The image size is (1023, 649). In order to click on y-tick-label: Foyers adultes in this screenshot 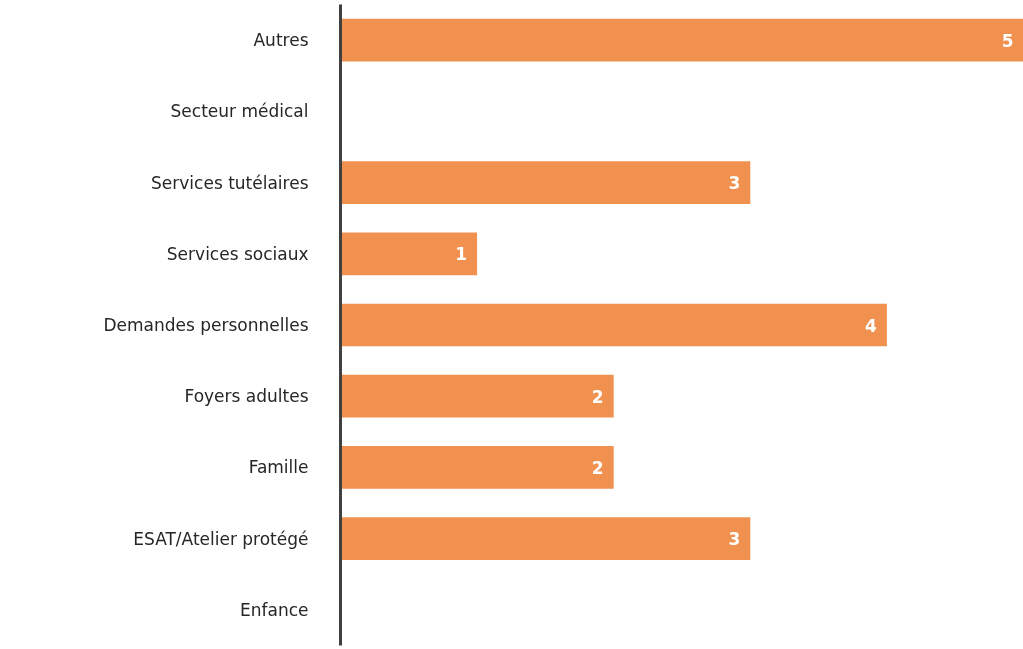, I will do `click(246, 396)`.